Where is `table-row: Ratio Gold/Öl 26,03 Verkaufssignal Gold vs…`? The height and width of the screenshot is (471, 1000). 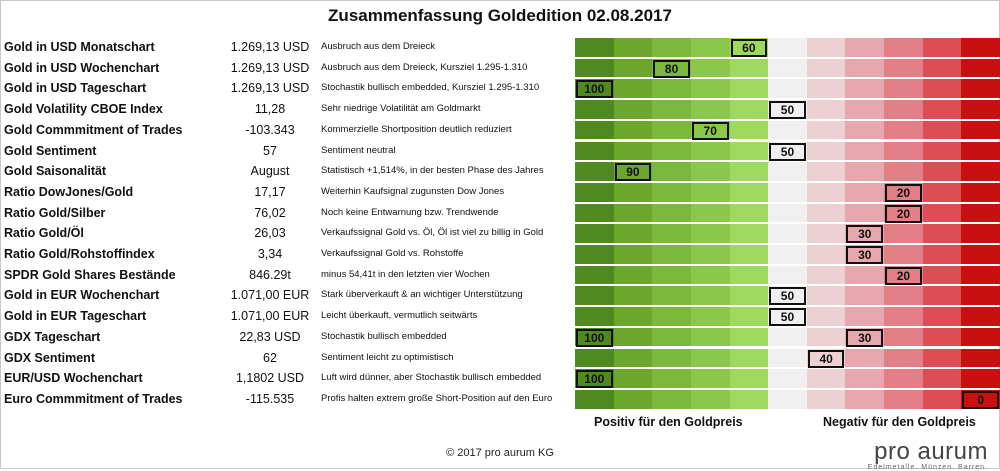 table-row: Ratio Gold/Öl 26,03 Verkaufssignal Gold vs… is located at coordinates (500, 233).